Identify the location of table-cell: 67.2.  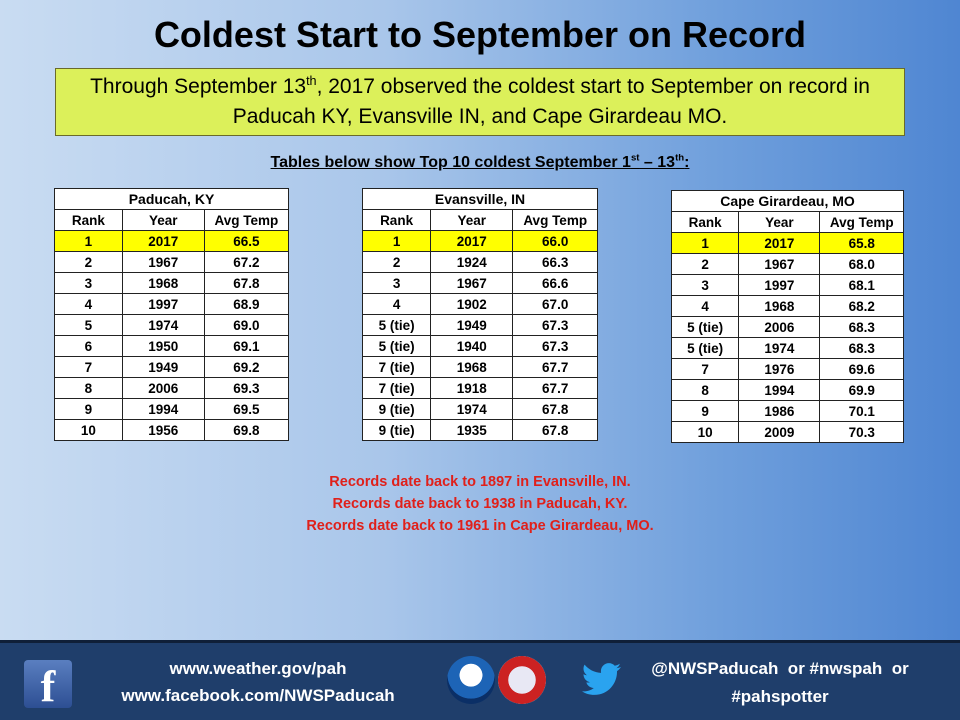
(246, 262).